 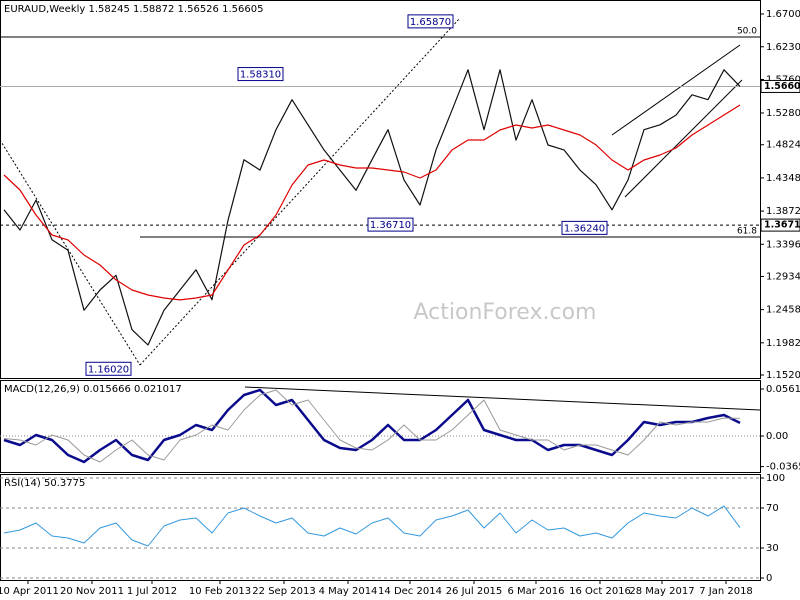 What do you see at coordinates (783, 113) in the screenshot?
I see `y-tick-label: 1.52800` at bounding box center [783, 113].